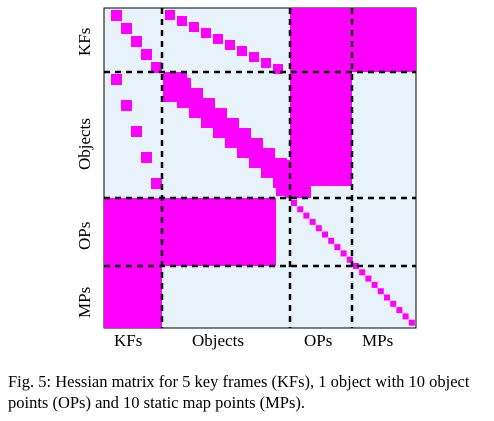 The width and height of the screenshot is (494, 421). Describe the element at coordinates (378, 340) in the screenshot. I see `col-label-mps: MPs` at that location.